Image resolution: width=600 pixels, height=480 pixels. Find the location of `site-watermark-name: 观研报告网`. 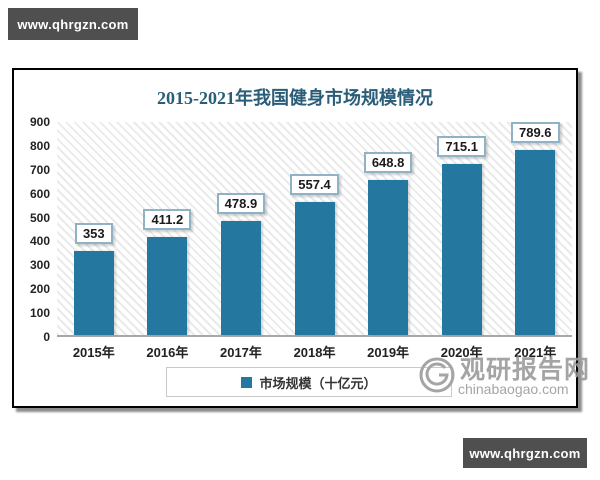

site-watermark-name: 观研报告网 is located at coordinates (525, 370).